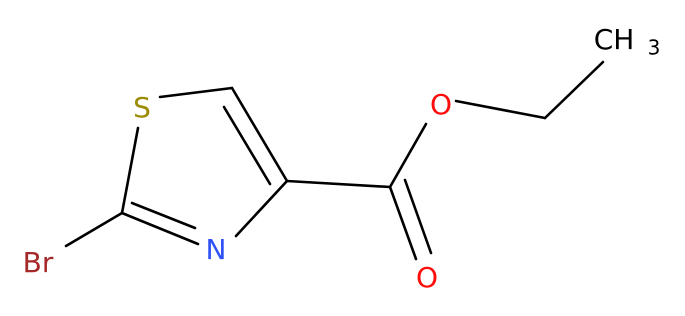  I want to click on atom-label: Br, so click(38, 262).